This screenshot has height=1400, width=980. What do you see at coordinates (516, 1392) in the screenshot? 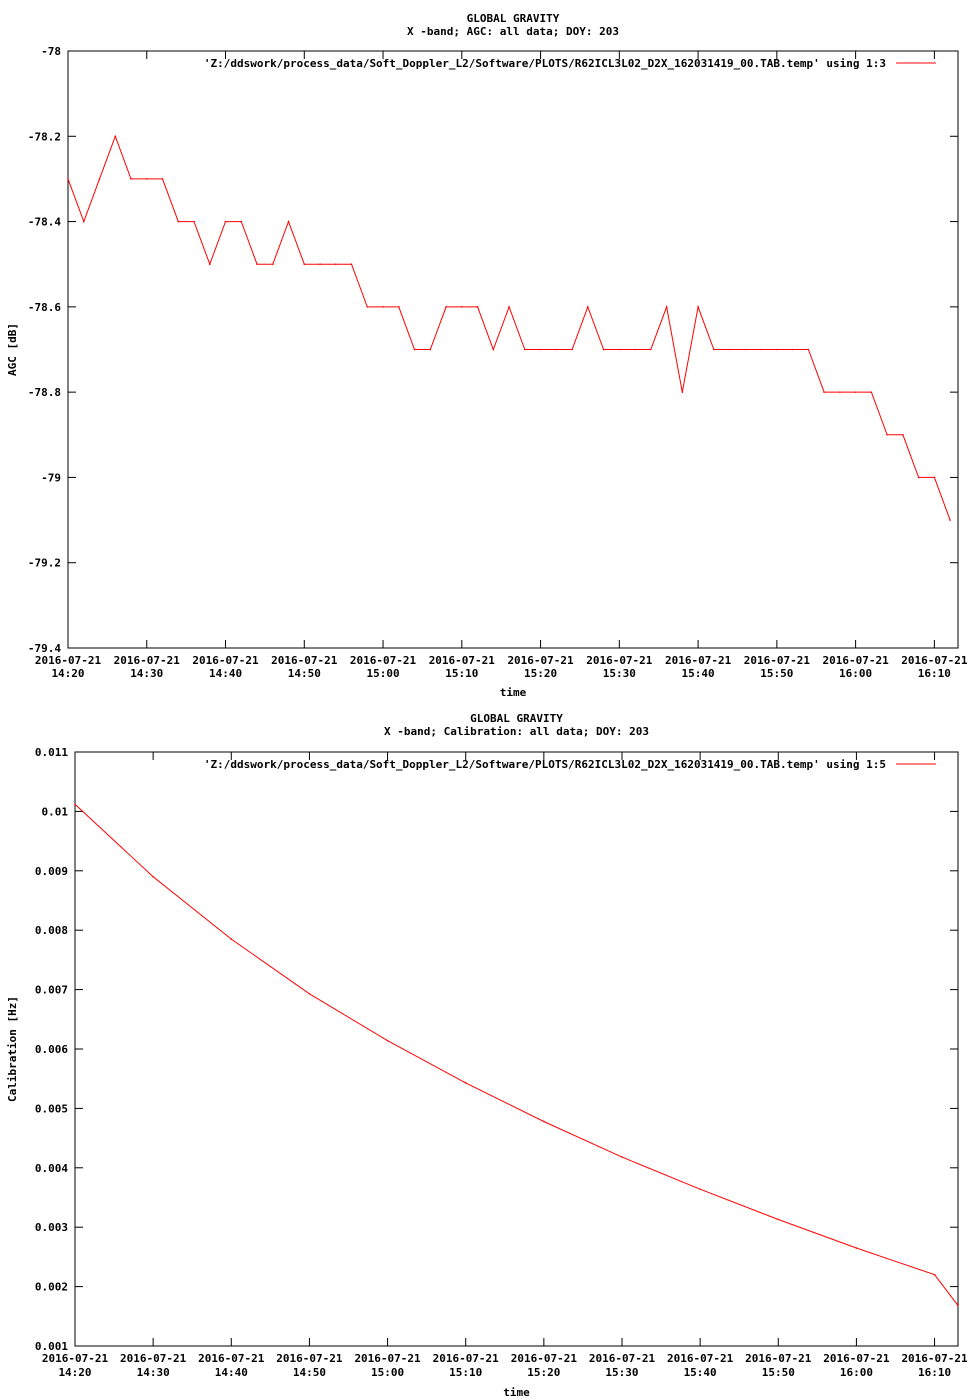
I see `x-axis-label: time` at bounding box center [516, 1392].